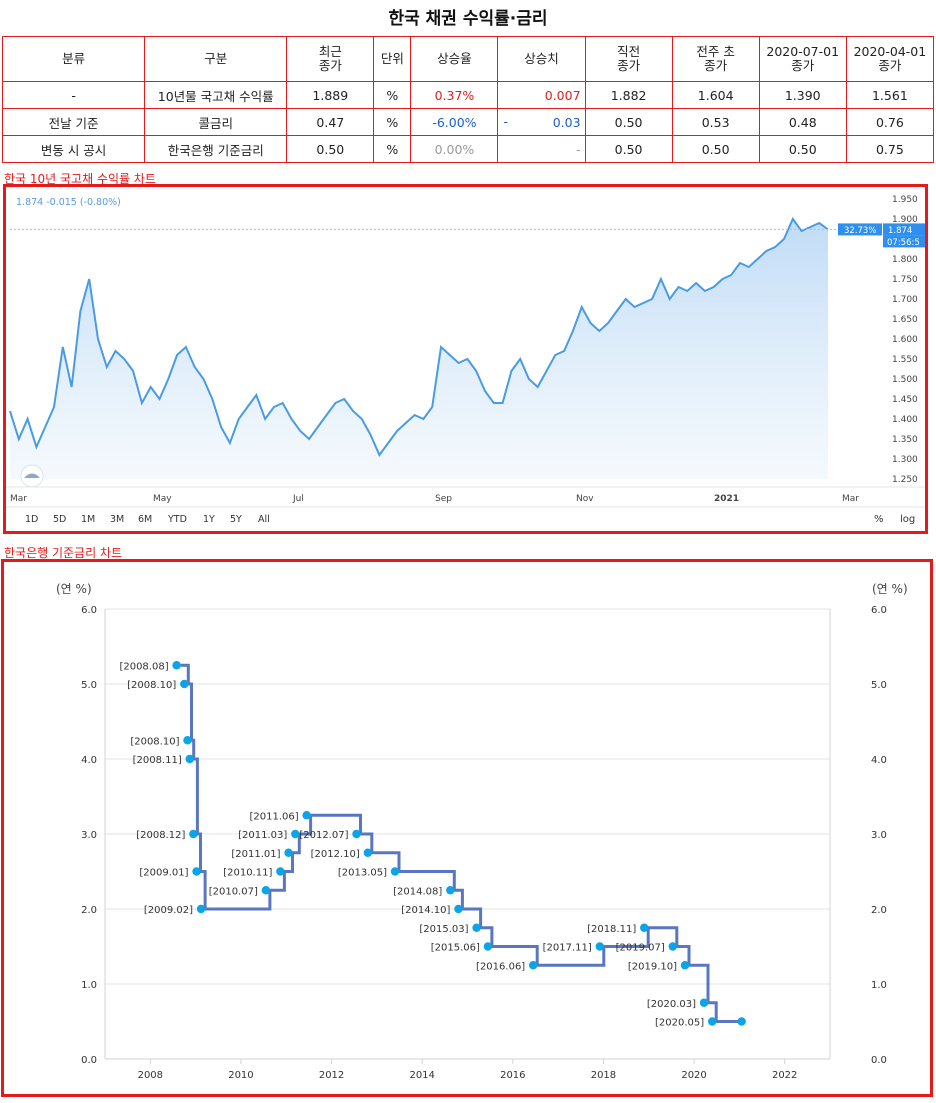  I want to click on table-cell-pct: -6.00%, so click(454, 122).